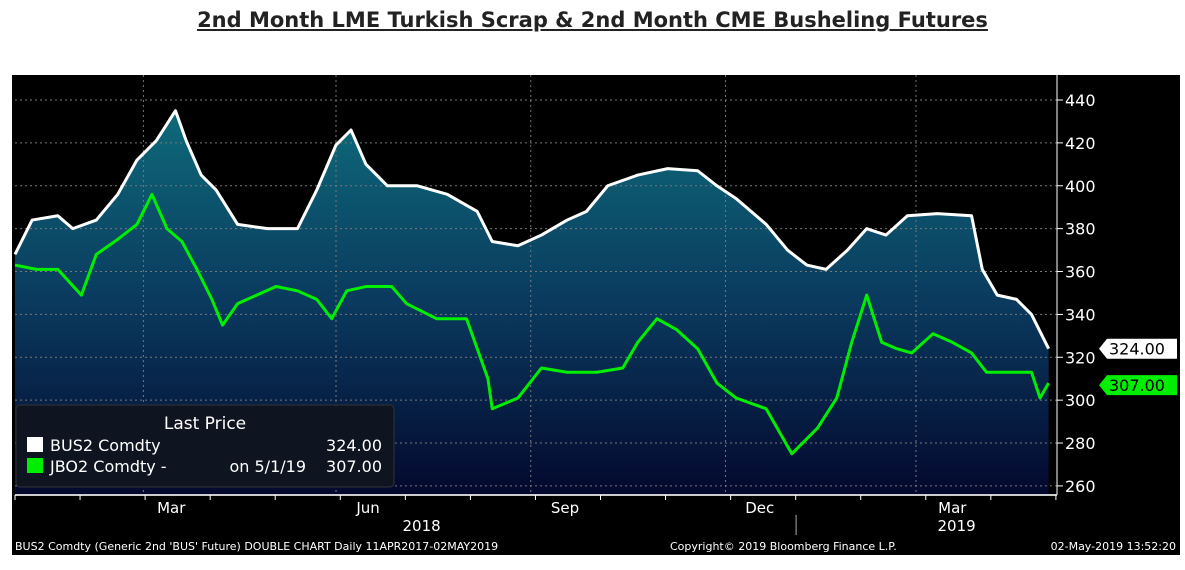 The height and width of the screenshot is (570, 1185). I want to click on y-tick-label: 440, so click(1080, 100).